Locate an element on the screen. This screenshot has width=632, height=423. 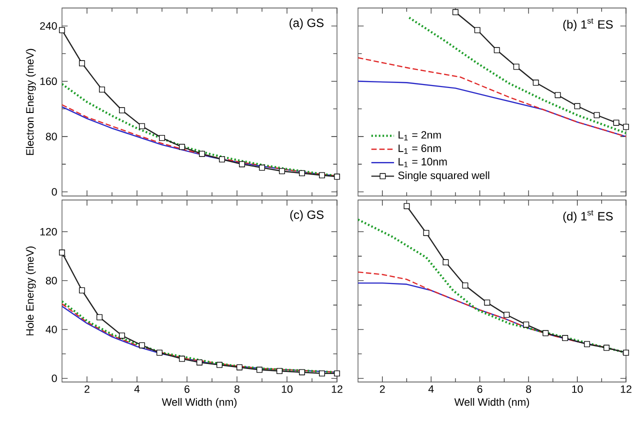
text: (c) GS is located at coordinates (307, 216).